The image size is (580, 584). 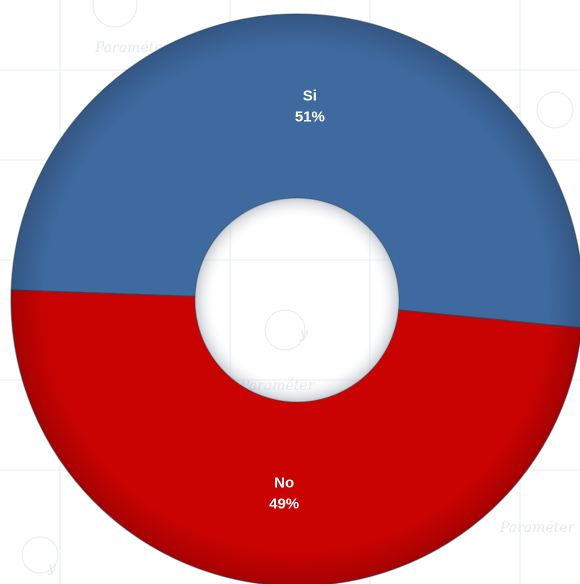 What do you see at coordinates (52, 568) in the screenshot?
I see `svg-text: y` at bounding box center [52, 568].